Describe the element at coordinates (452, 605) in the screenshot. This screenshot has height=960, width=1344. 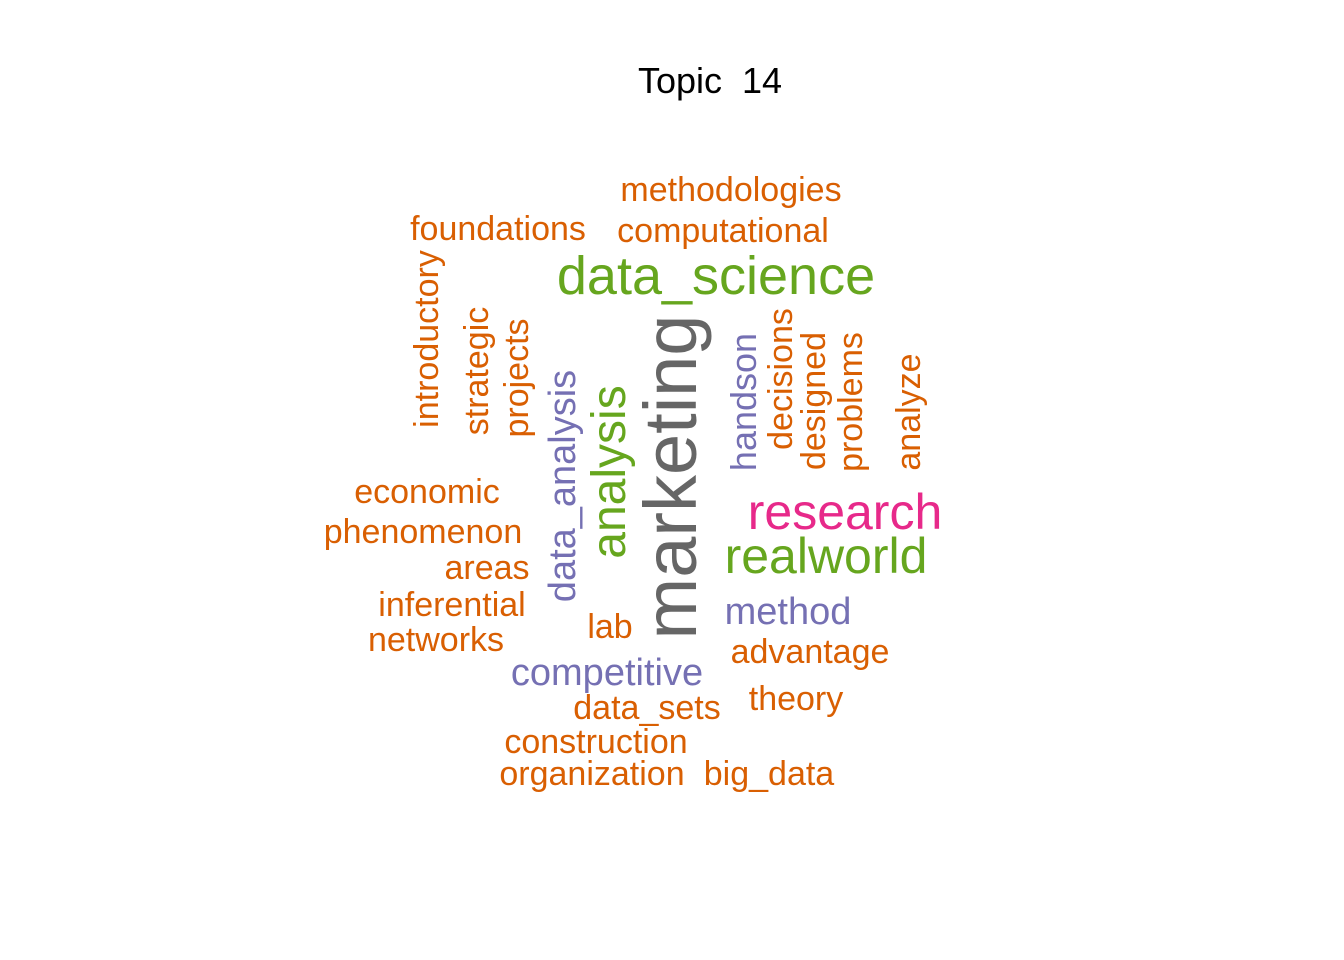
I see `word-inferential: inferential` at that location.